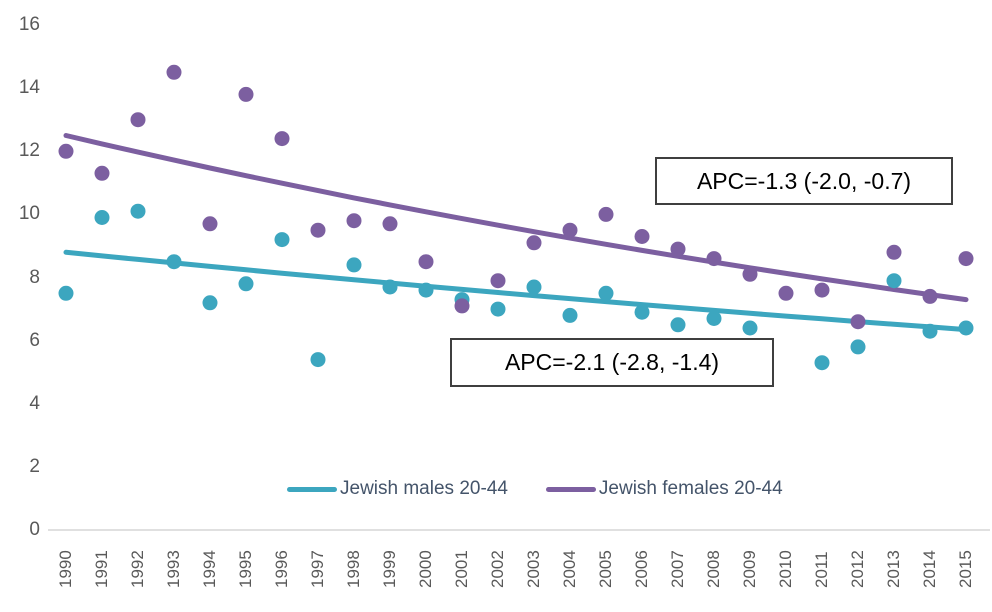 The width and height of the screenshot is (992, 612). What do you see at coordinates (66, 151) in the screenshot?
I see `data-point-females-1990` at bounding box center [66, 151].